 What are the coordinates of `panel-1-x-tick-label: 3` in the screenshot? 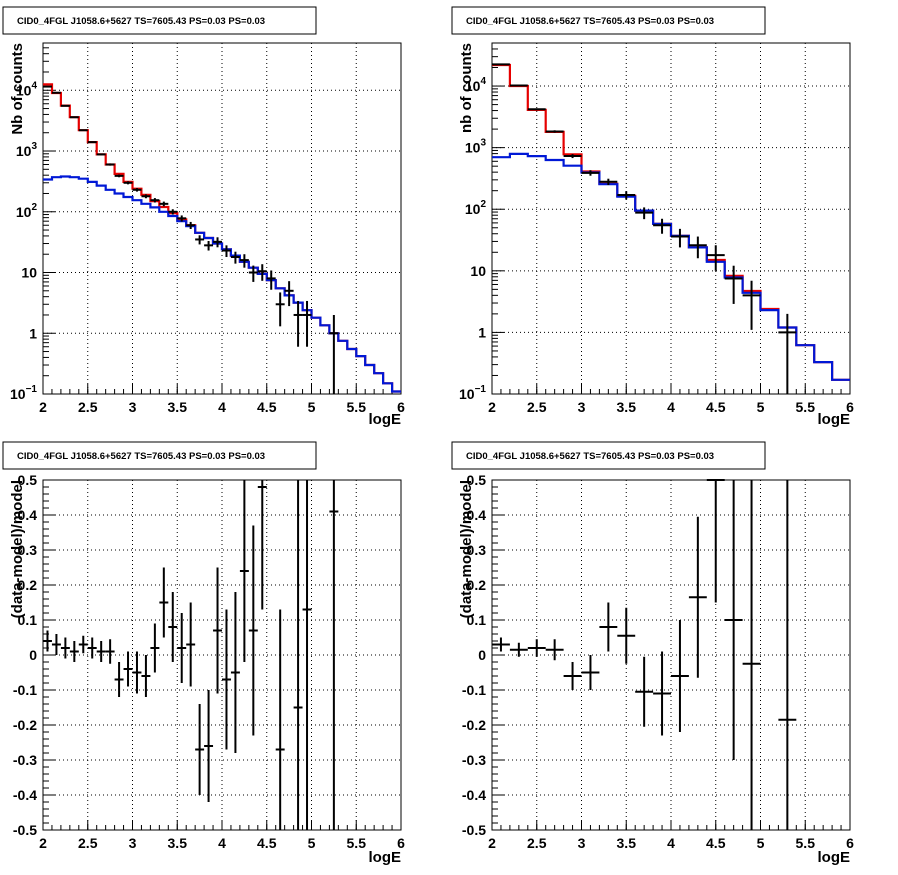 It's located at (133, 407).